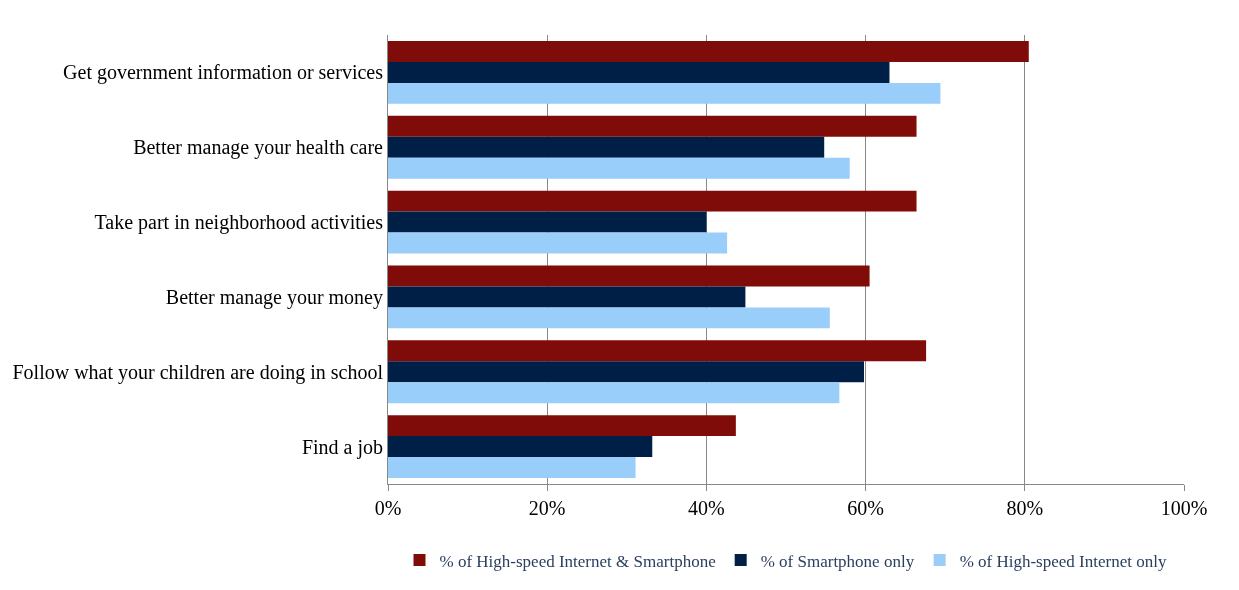 This screenshot has height=590, width=1239. I want to click on y-tick-label: Better manage your health care, so click(258, 148).